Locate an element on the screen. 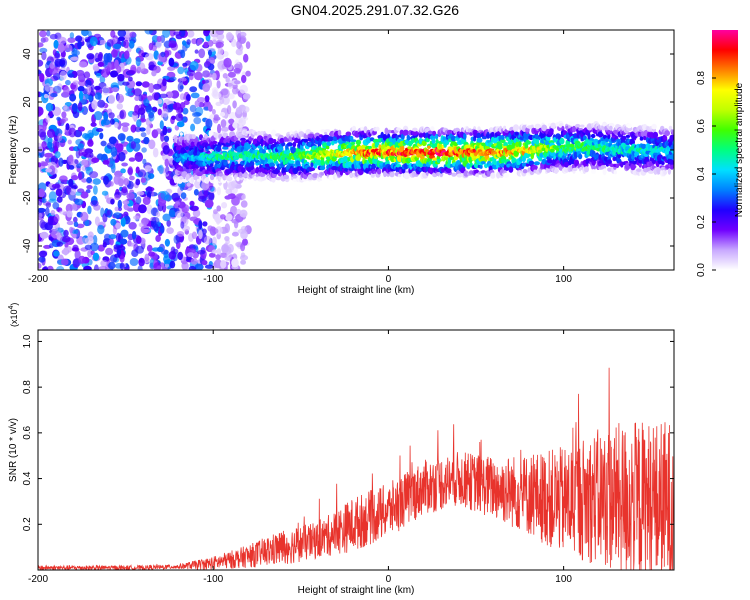  y-tick-label: -40 is located at coordinates (27, 245).